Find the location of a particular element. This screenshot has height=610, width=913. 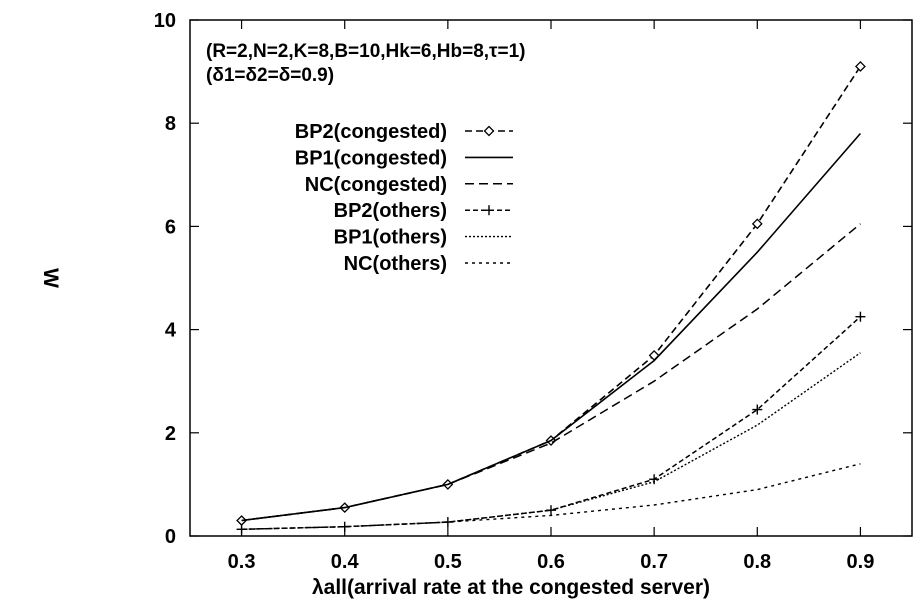

x-tick-label: 0.5 is located at coordinates (448, 562).